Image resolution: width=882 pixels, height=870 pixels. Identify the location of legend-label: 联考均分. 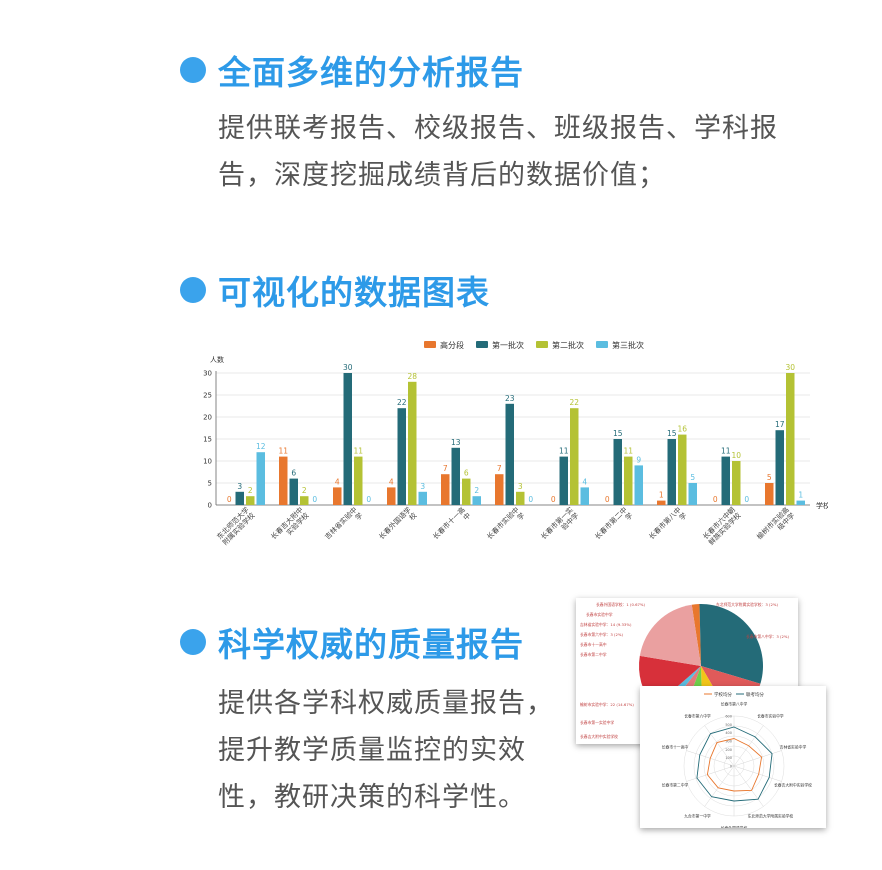
(755, 694).